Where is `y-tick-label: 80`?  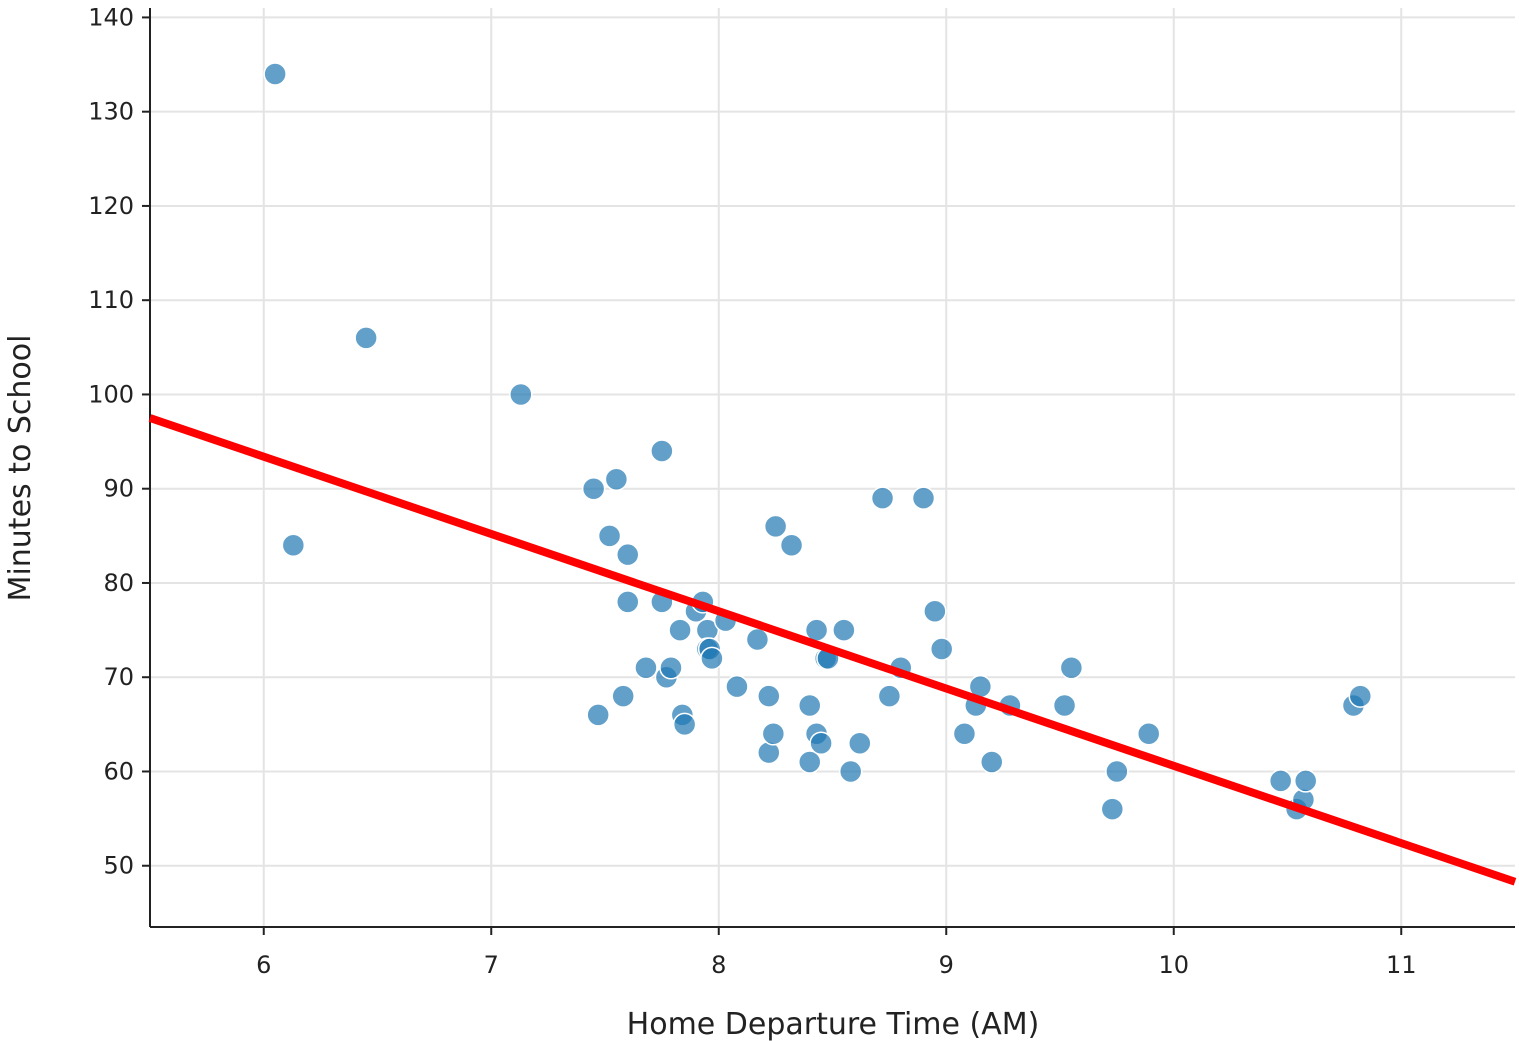 y-tick-label: 80 is located at coordinates (118, 583).